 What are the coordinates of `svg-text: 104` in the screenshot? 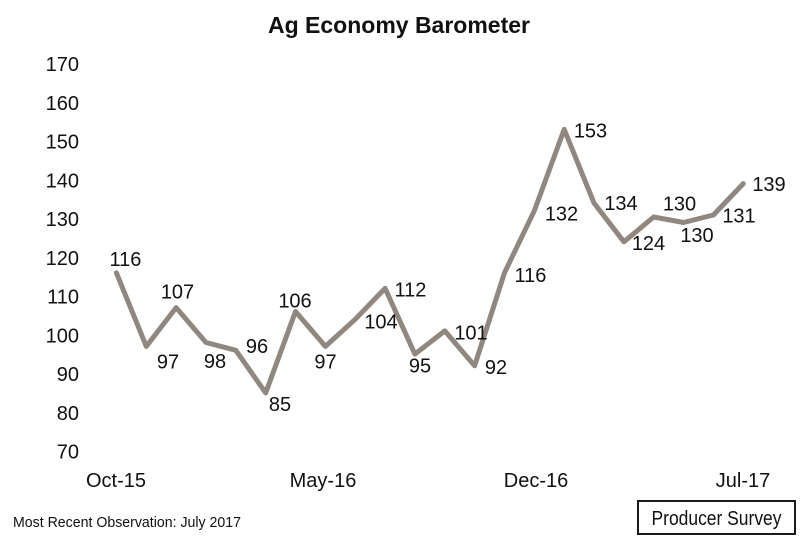 It's located at (380, 323).